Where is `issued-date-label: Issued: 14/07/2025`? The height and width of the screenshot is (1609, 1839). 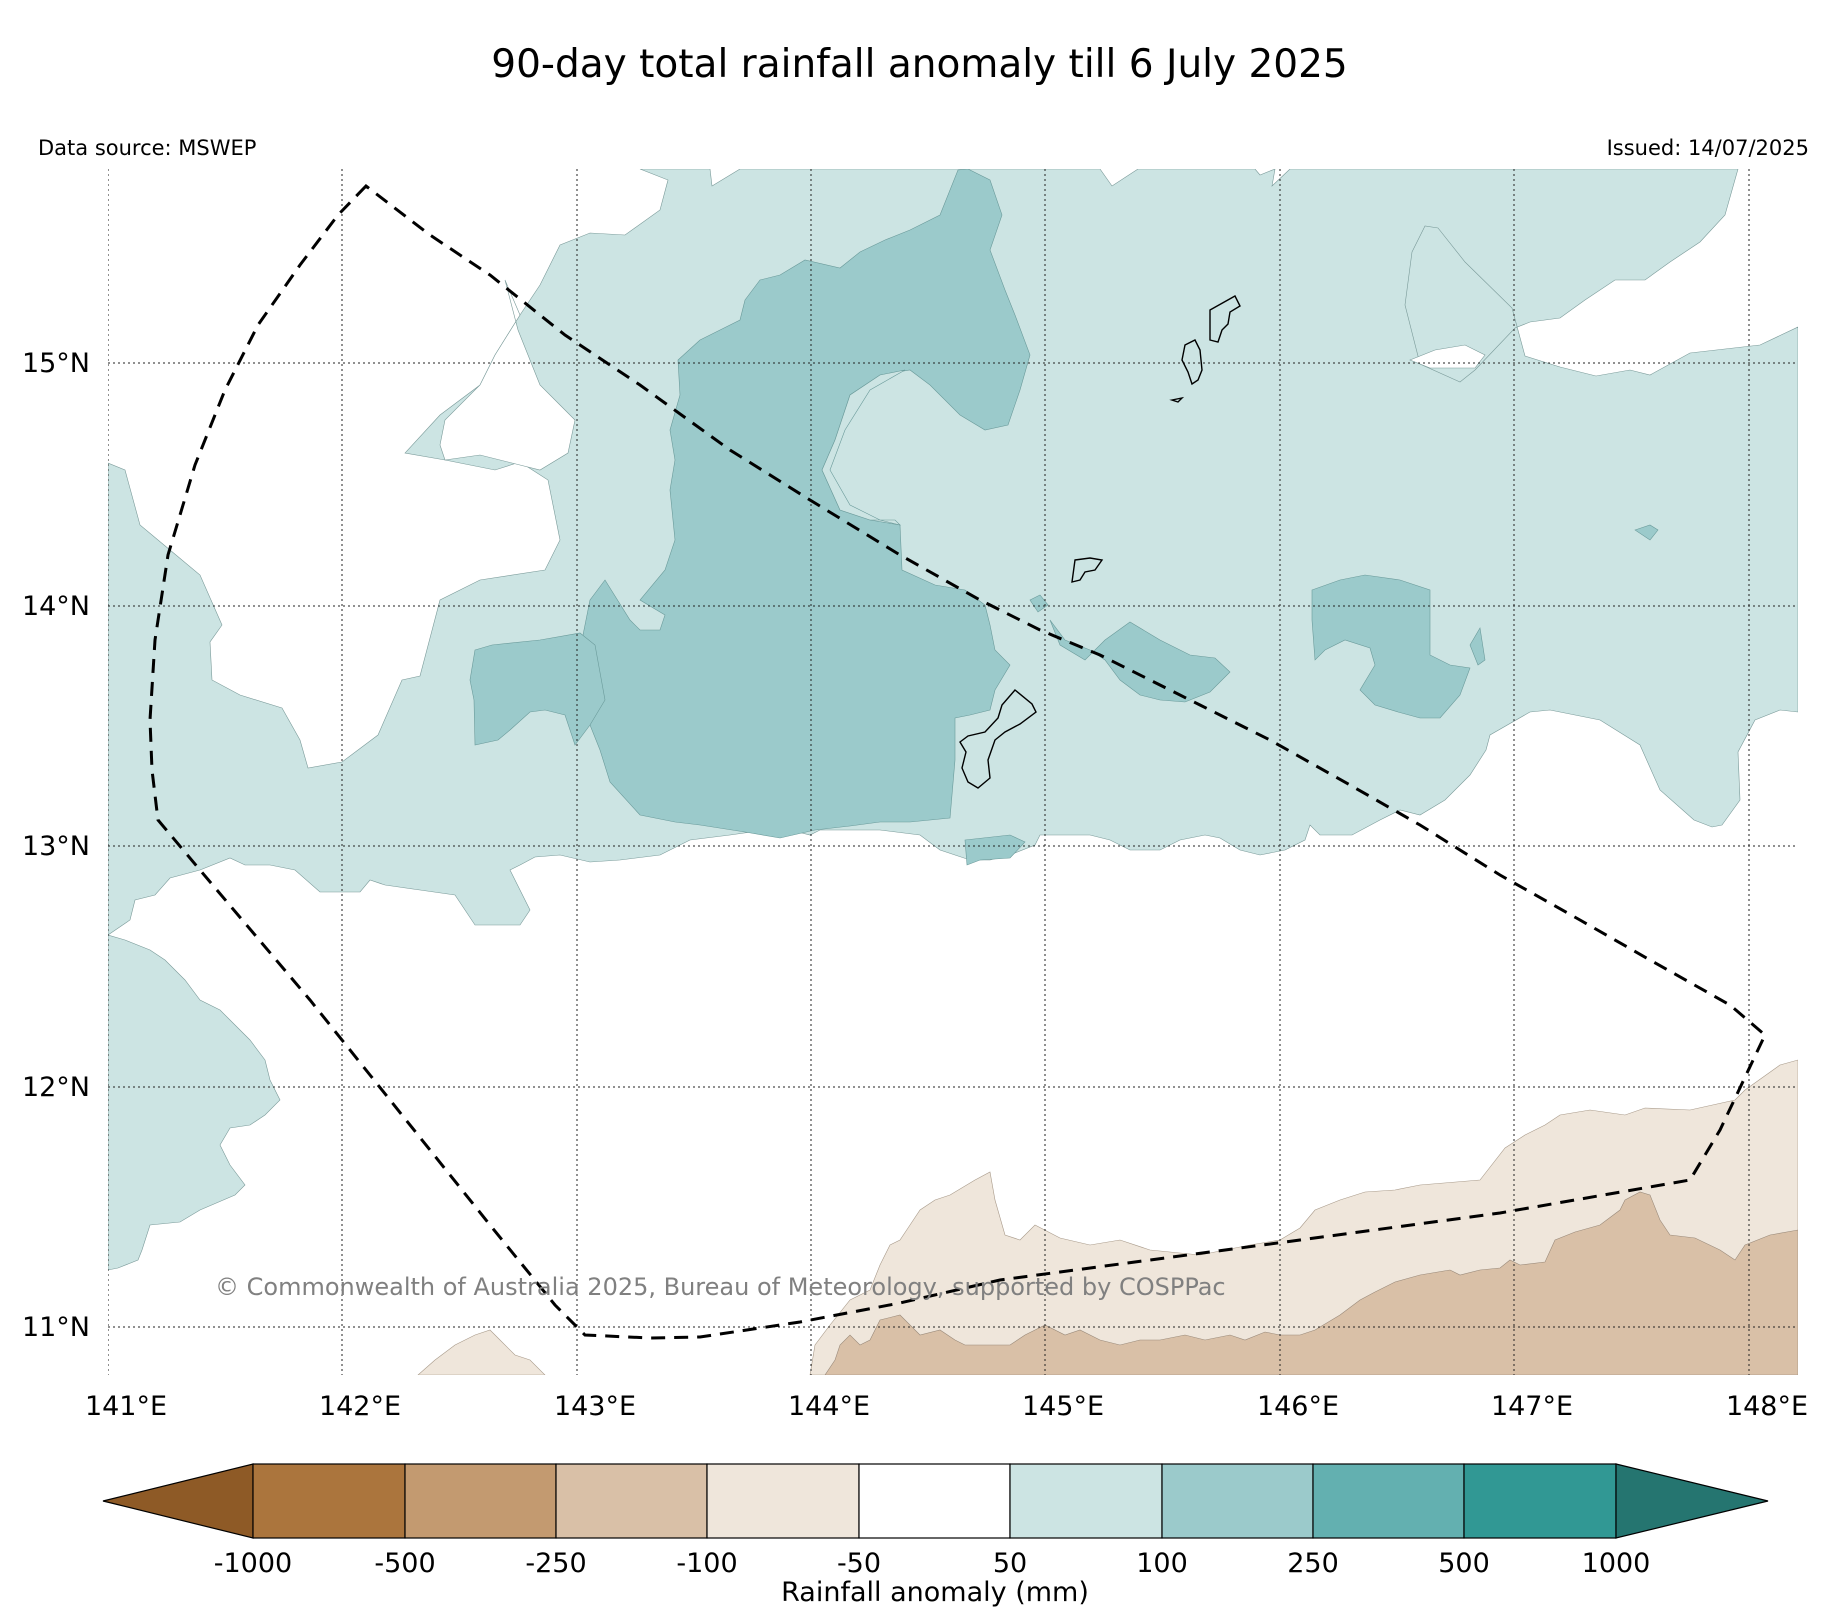 issued-date-label: Issued: 14/07/2025 is located at coordinates (1707, 148).